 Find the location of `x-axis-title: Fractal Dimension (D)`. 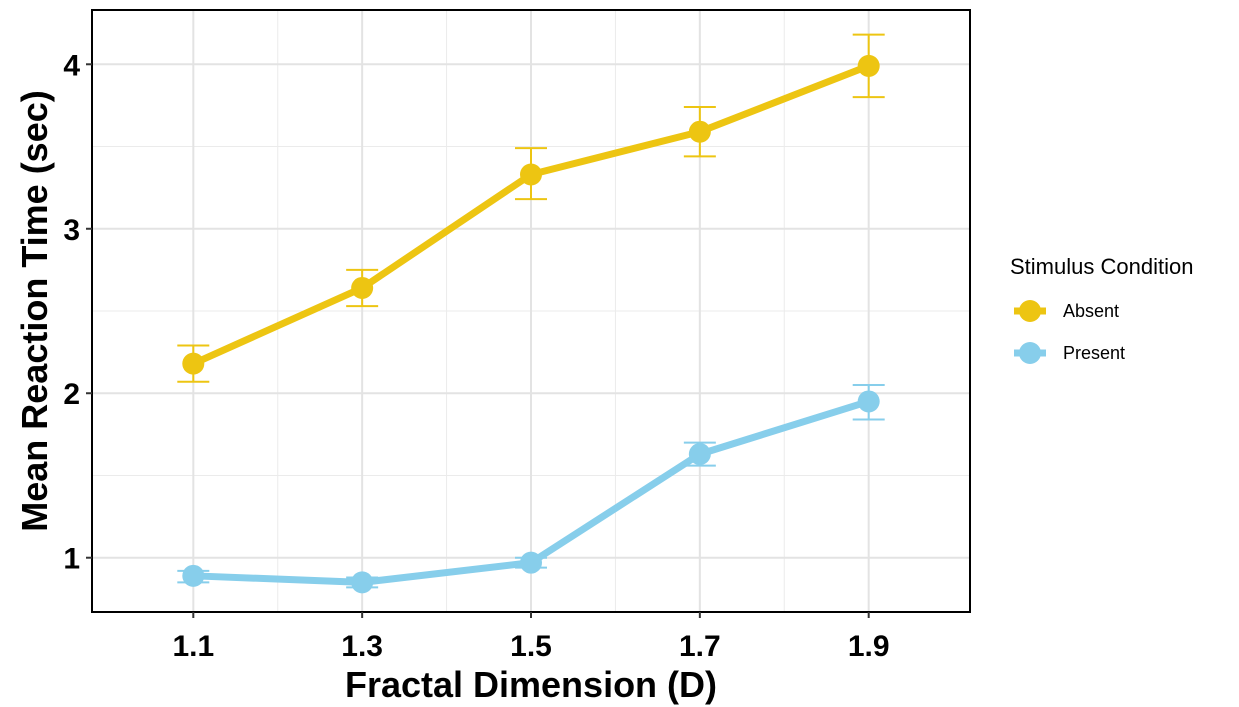

x-axis-title: Fractal Dimension (D) is located at coordinates (531, 684).